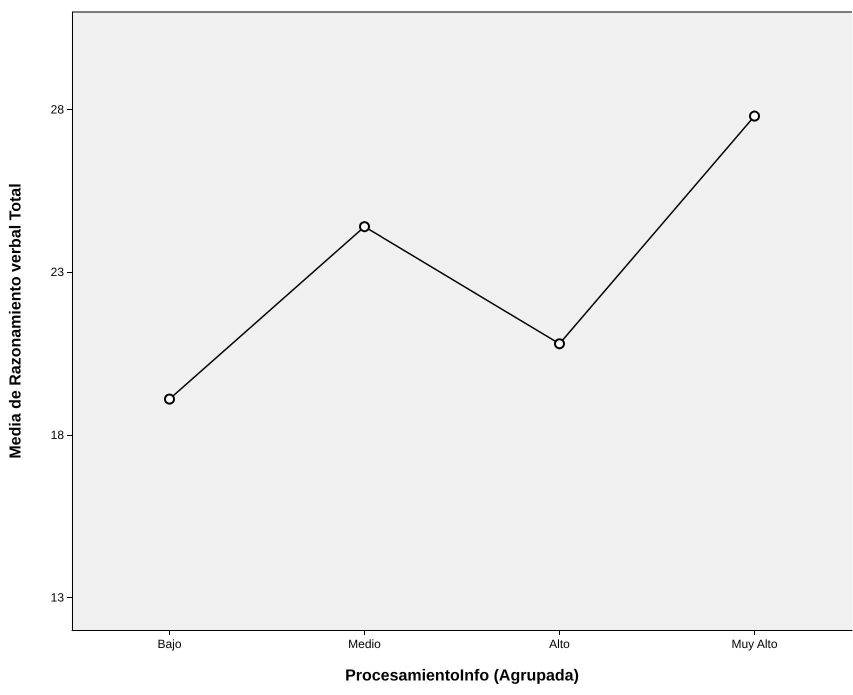 The width and height of the screenshot is (853, 695). I want to click on y-axis-title: Media de Razonamiento verbal Total, so click(16, 321).